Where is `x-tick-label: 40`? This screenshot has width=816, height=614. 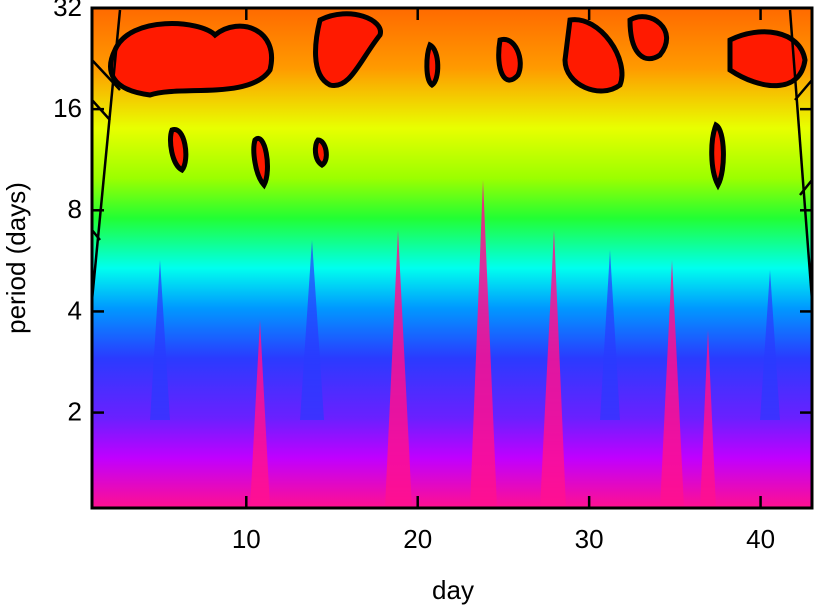 x-tick-label: 40 is located at coordinates (760, 539).